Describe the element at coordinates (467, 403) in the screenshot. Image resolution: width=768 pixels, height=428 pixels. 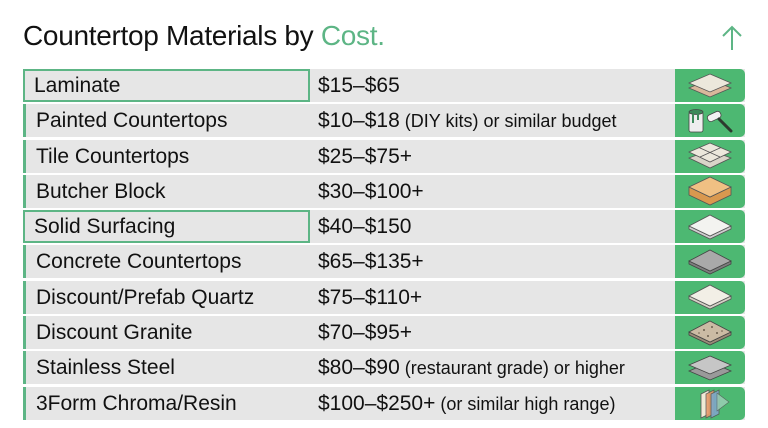
I see `material-price: $100–$250+ (or similar high range)` at that location.